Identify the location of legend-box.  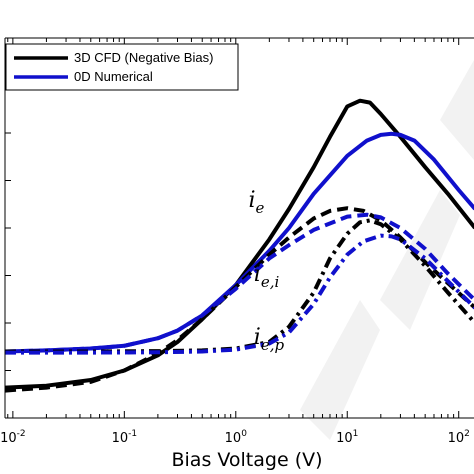
(122, 67).